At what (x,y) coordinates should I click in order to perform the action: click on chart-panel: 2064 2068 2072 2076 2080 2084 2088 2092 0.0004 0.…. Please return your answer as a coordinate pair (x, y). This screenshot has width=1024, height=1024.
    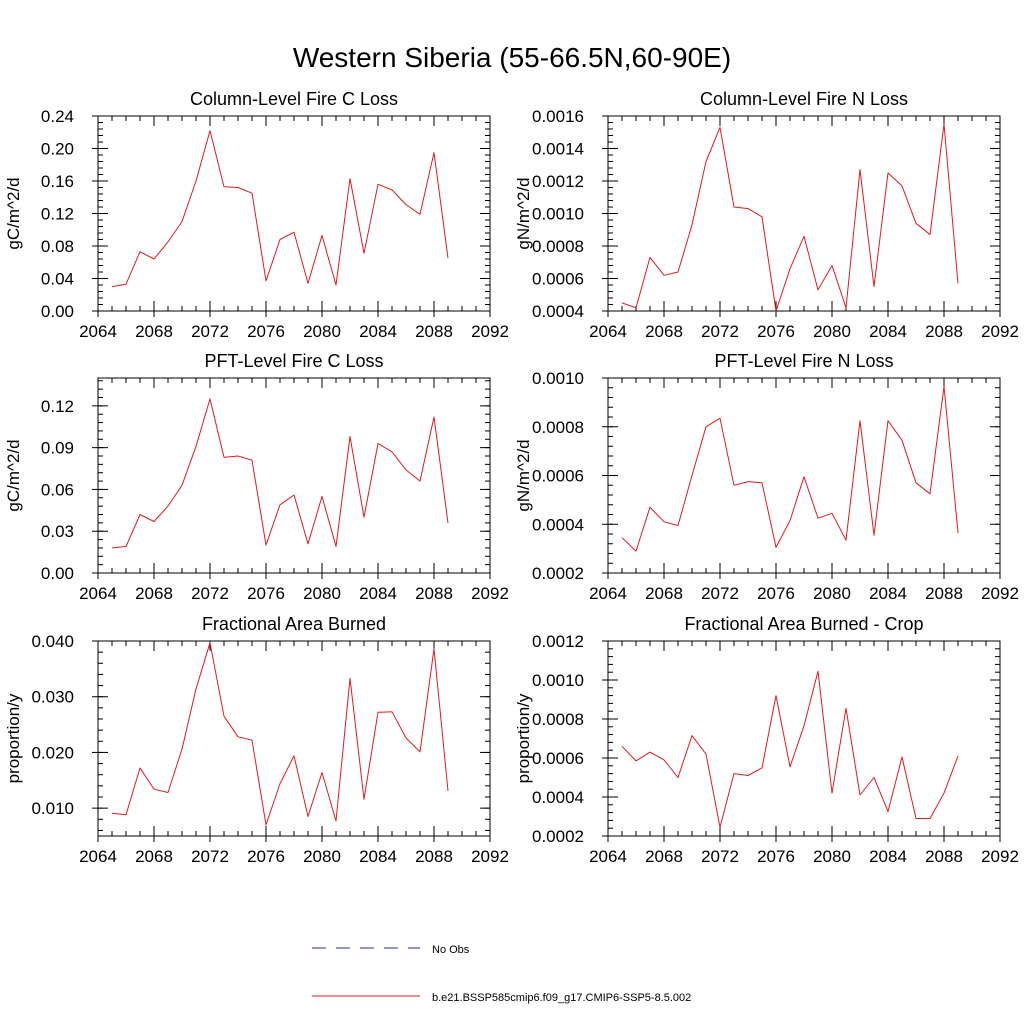
    Looking at the image, I should click on (766, 215).